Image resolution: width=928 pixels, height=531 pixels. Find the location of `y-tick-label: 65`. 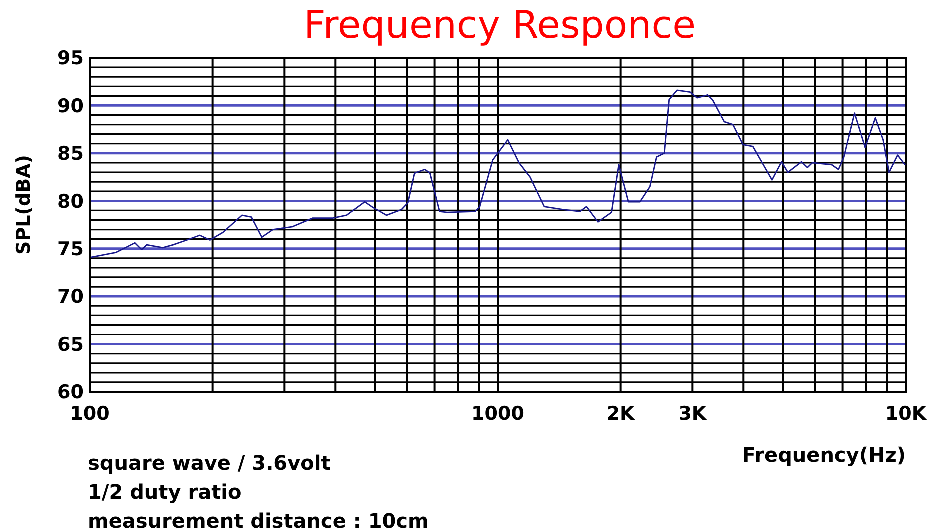

y-tick-label: 65 is located at coordinates (71, 345).